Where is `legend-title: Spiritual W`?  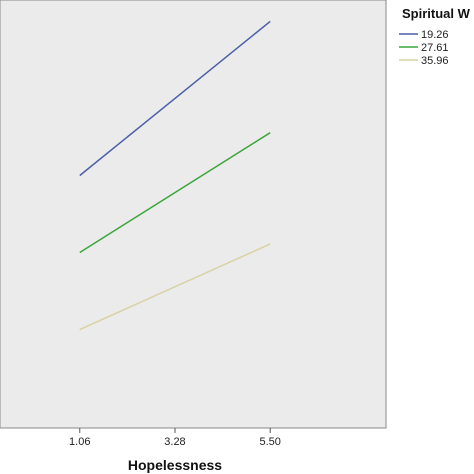
legend-title: Spiritual W is located at coordinates (436, 13).